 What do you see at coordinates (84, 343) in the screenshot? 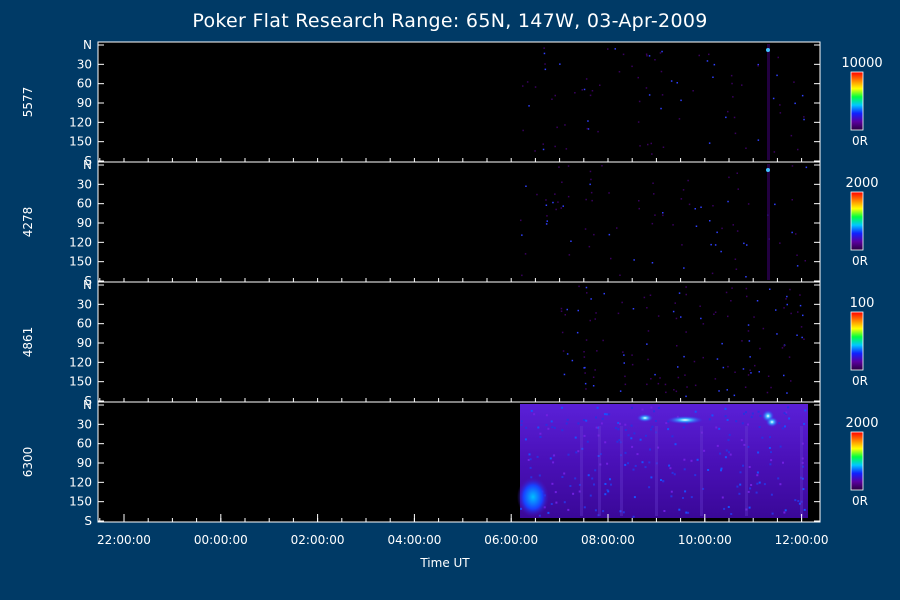
I see `y-tick-label: 90` at bounding box center [84, 343].